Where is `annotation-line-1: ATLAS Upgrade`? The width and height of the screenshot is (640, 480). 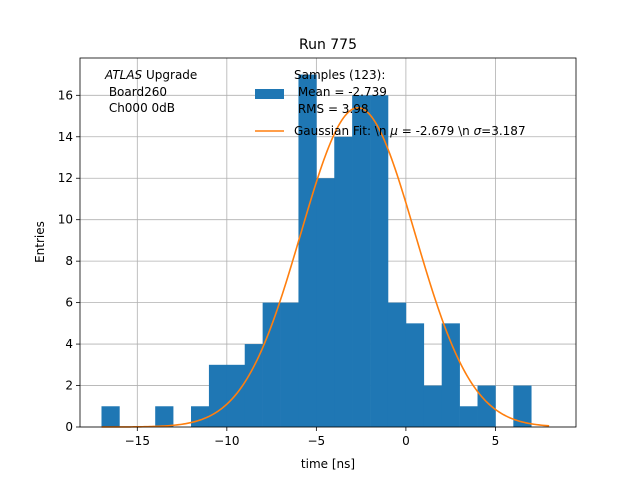
annotation-line-1: ATLAS Upgrade is located at coordinates (150, 75).